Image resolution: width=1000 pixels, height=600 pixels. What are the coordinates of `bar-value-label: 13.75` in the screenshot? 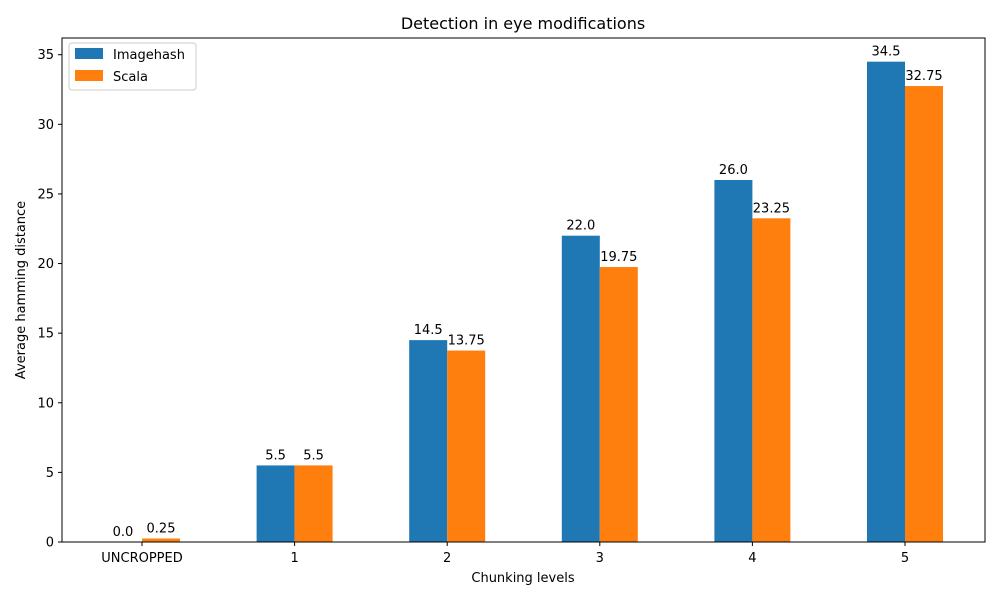 It's located at (466, 341).